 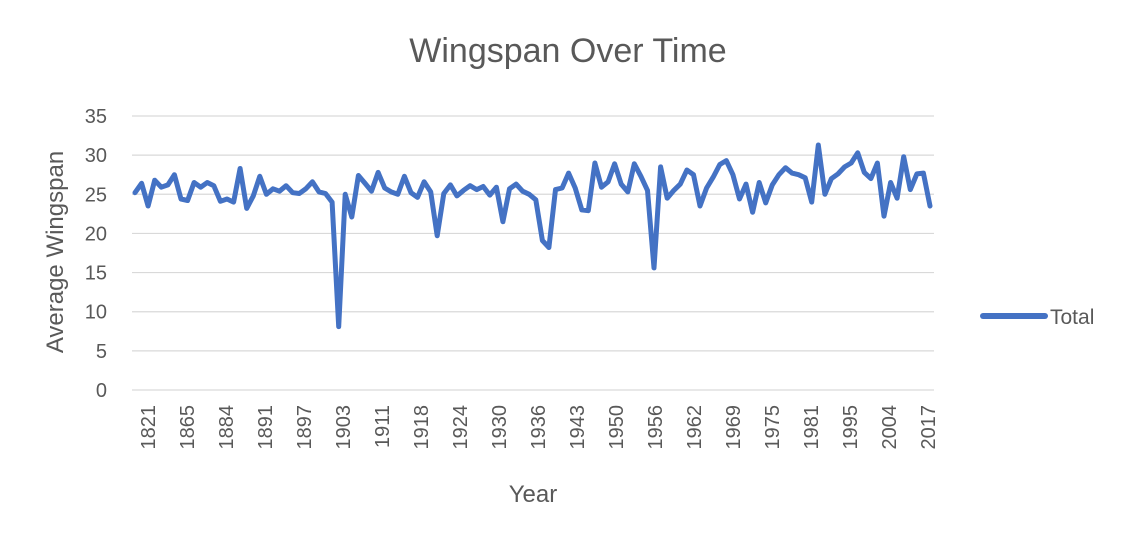 What do you see at coordinates (266, 427) in the screenshot?
I see `x-tick-label: 1891` at bounding box center [266, 427].